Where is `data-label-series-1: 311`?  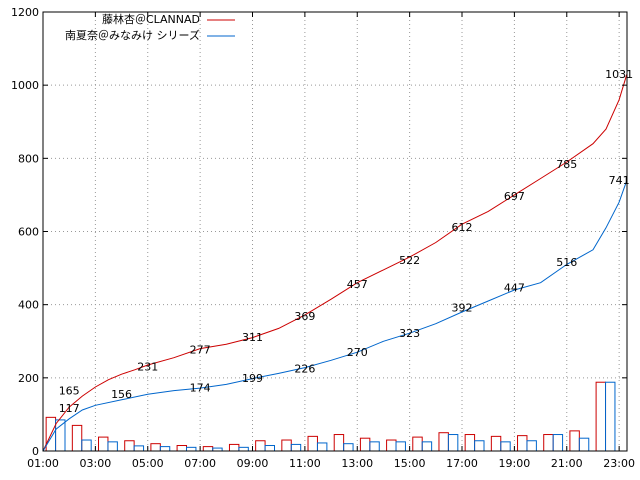 data-label-series-1: 311 is located at coordinates (252, 337).